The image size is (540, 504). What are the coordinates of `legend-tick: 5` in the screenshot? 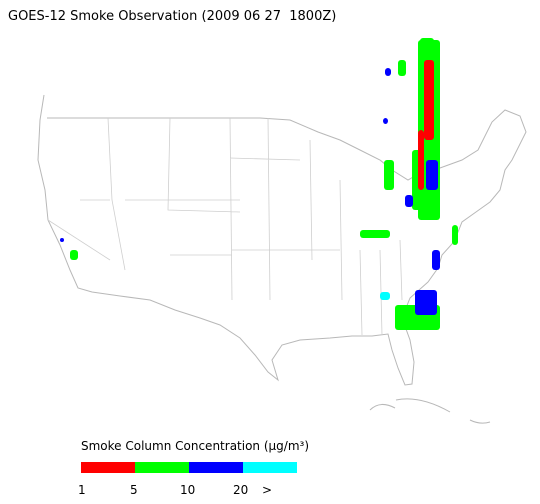 It's located at (134, 490).